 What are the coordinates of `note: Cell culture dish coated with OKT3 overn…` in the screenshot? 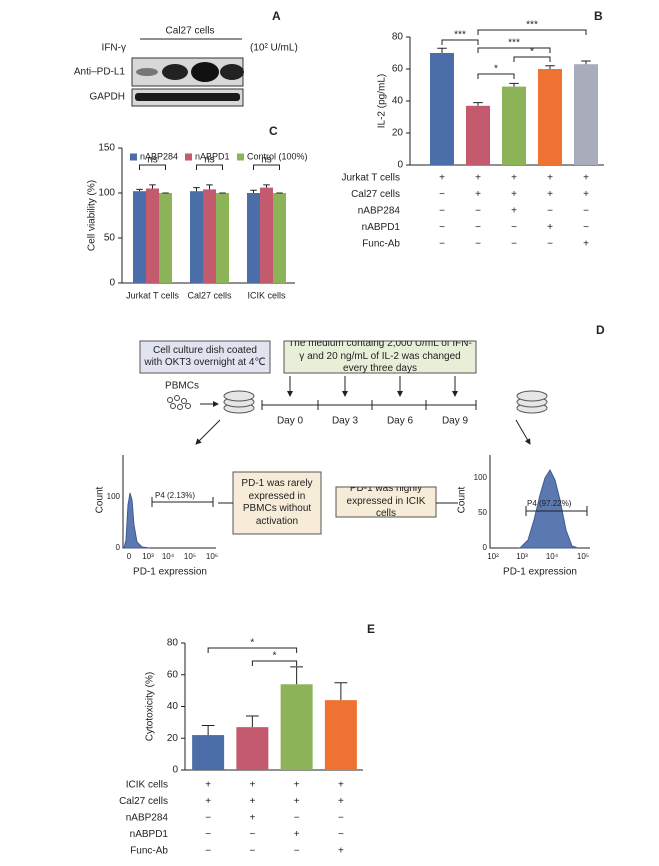 It's located at (205, 356).